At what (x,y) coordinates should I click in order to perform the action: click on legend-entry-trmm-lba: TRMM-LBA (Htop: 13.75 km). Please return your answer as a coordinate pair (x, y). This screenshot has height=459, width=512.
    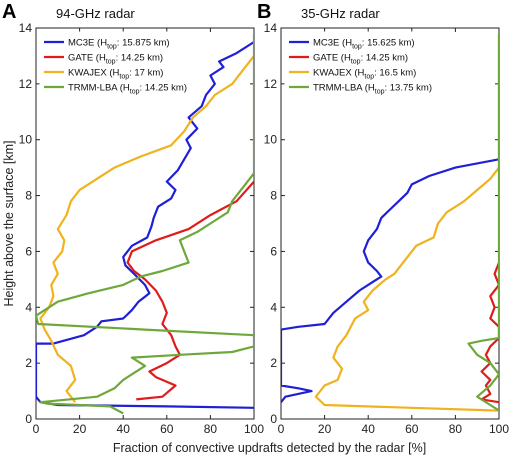
    Looking at the image, I should click on (372, 89).